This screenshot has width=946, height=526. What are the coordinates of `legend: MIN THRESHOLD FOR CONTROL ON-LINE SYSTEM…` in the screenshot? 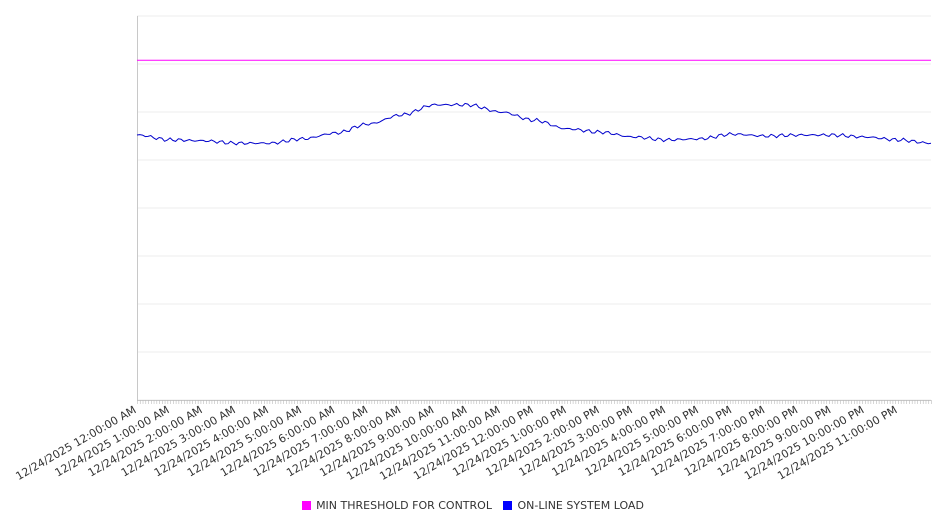 It's located at (473, 505).